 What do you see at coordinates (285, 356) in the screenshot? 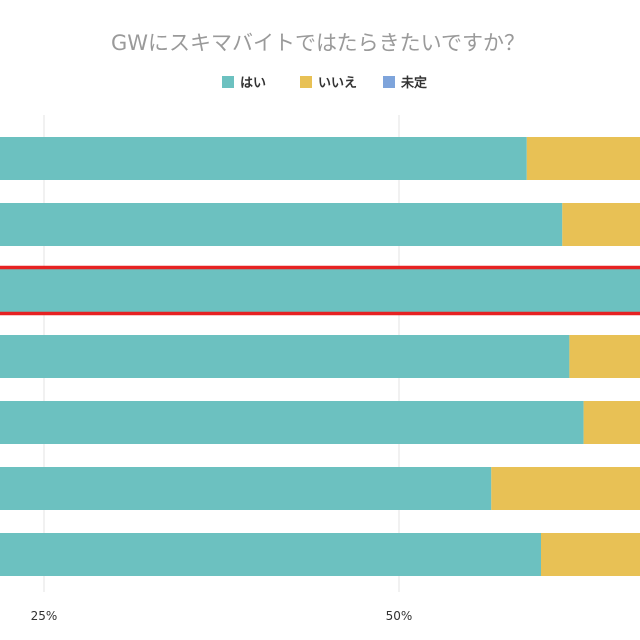
I see `bar-row3-series0` at bounding box center [285, 356].